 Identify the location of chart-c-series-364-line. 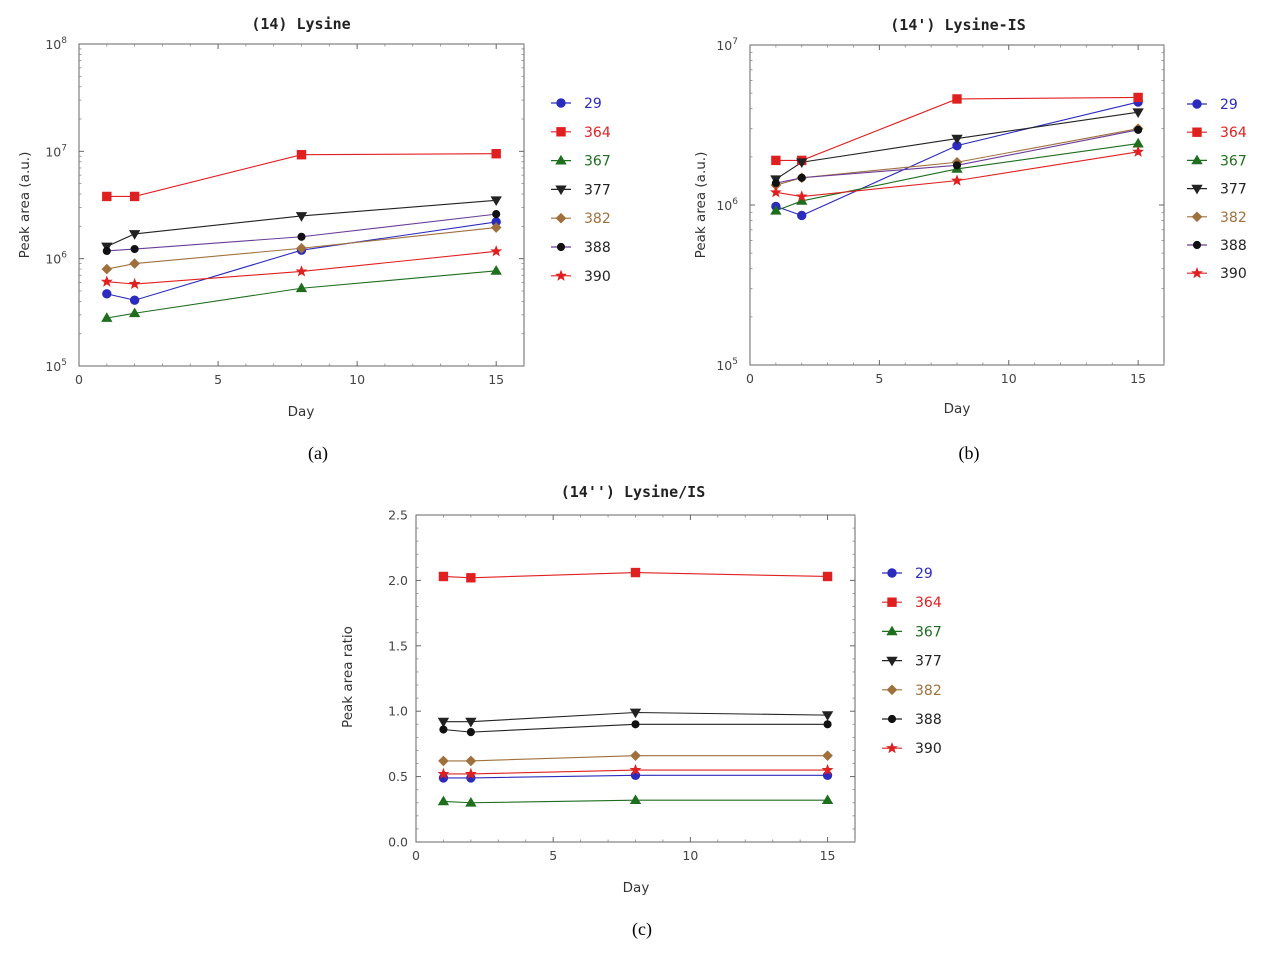
(635, 575).